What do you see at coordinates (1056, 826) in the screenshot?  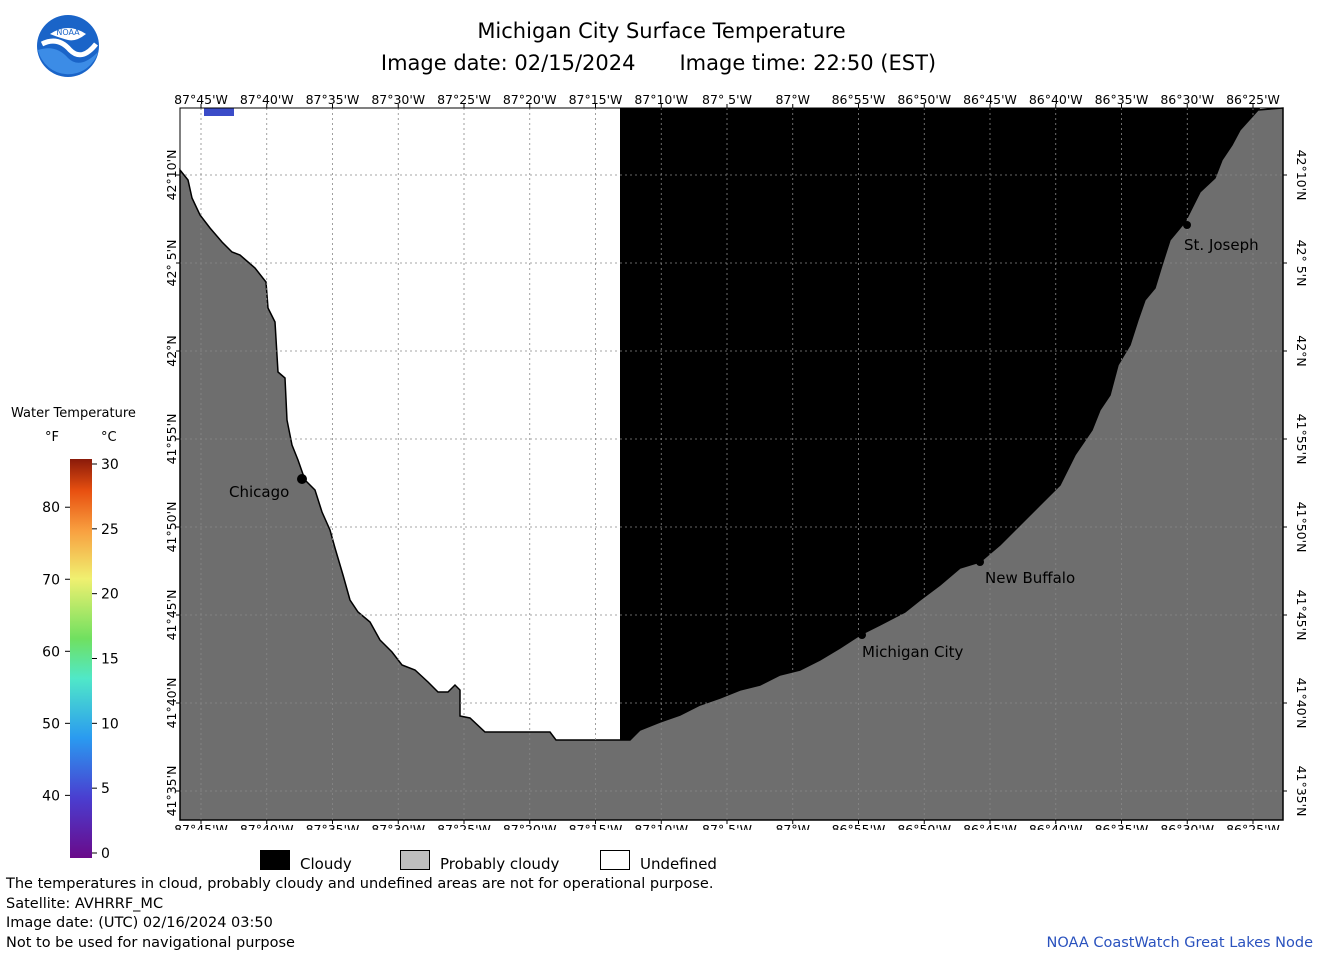 I see `lon-label-bottom: 86°40'W` at bounding box center [1056, 826].